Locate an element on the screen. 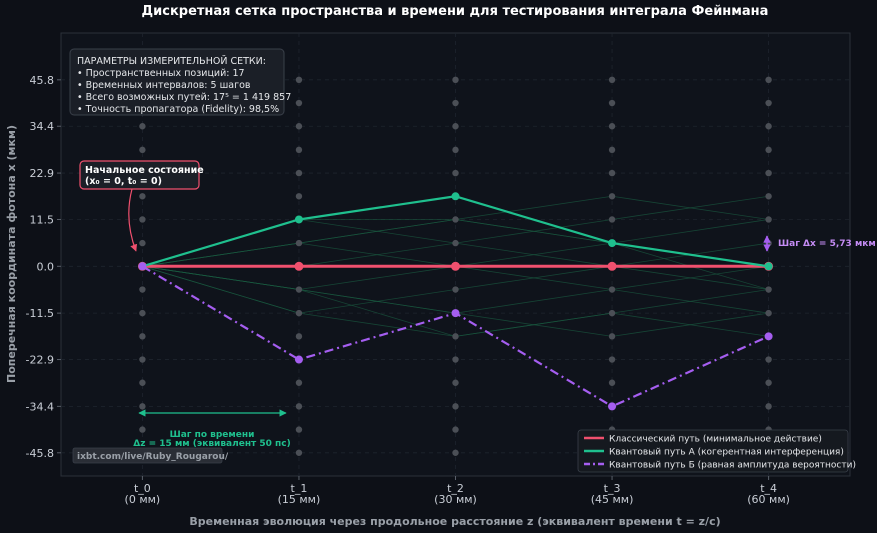 This screenshot has height=533, width=877. watermark-text: ixbt.com/live/Ruby_Rougarou/ is located at coordinates (153, 457).